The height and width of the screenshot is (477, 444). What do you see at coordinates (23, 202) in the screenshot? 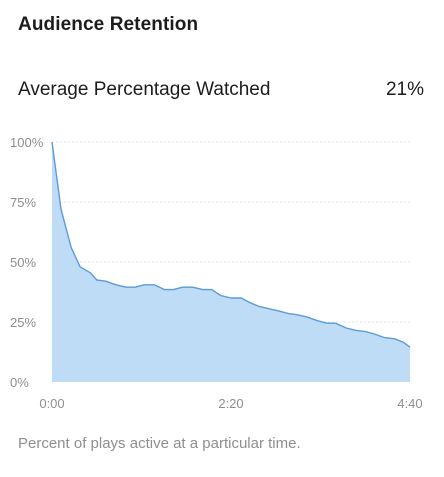
I see `y-tick-label-75: 75%` at bounding box center [23, 202].